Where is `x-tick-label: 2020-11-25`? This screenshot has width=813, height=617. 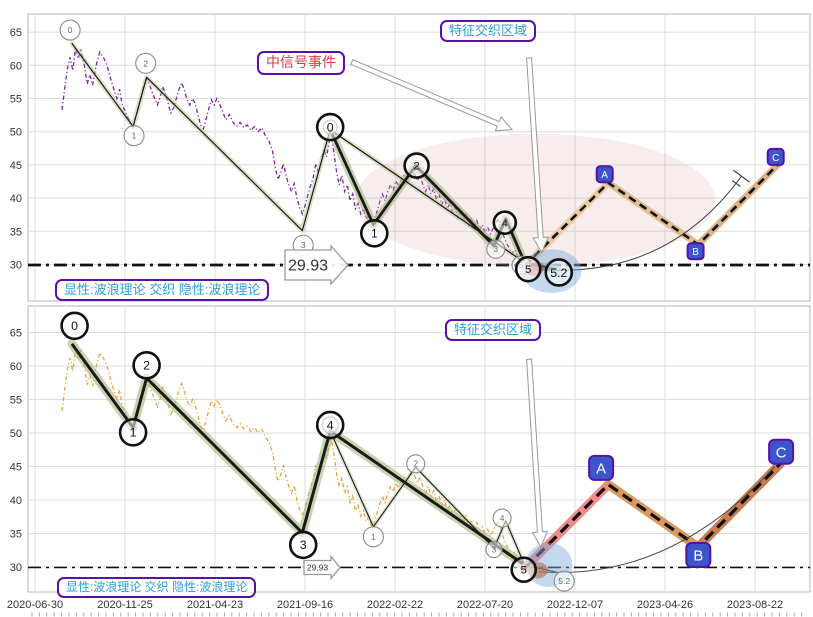
x-tick-label: 2020-11-25 is located at coordinates (124, 605).